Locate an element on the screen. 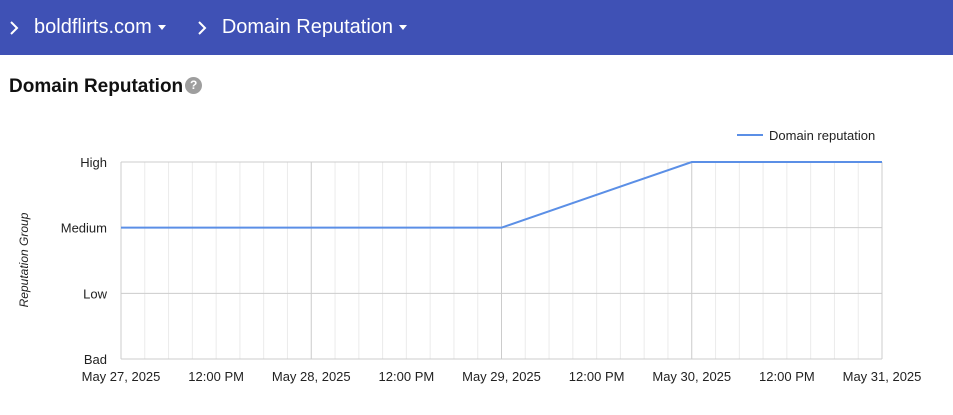  series-line-domain-reputation is located at coordinates (501, 195).